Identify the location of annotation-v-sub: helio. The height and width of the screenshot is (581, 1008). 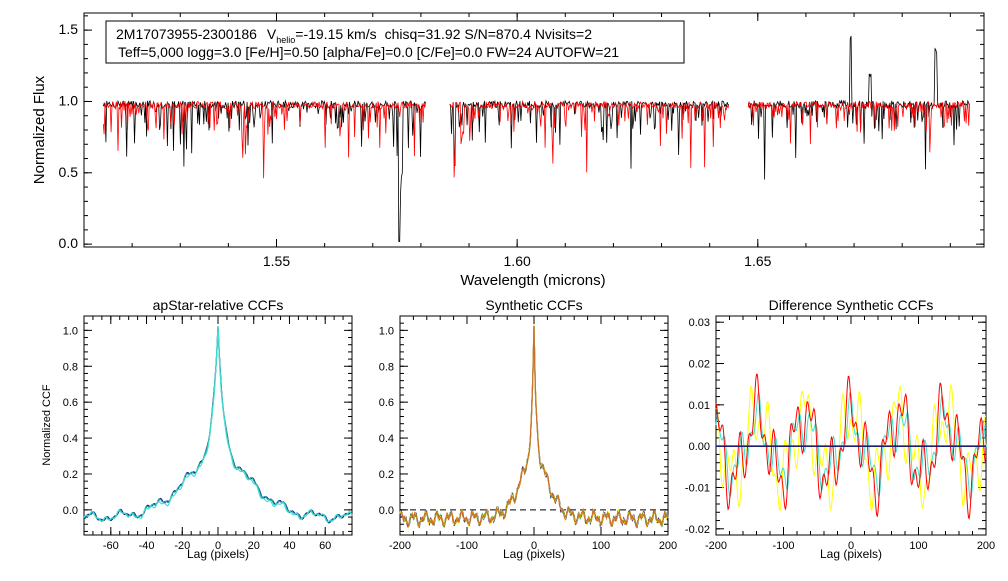
(285, 40).